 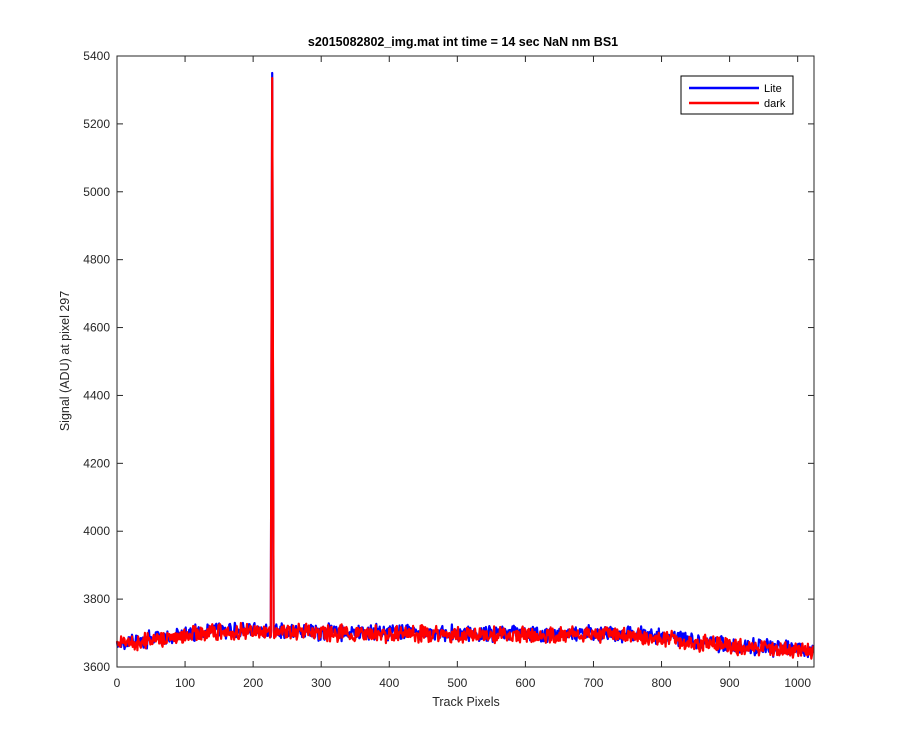 What do you see at coordinates (65, 361) in the screenshot?
I see `y-axis-label: Signal (ADU) at pixel 297` at bounding box center [65, 361].